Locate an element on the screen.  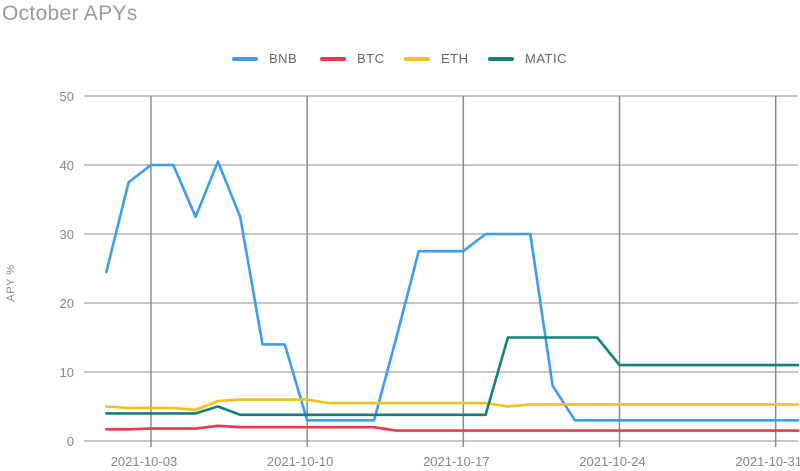
legend-item-eth: ETH is located at coordinates (436, 58).